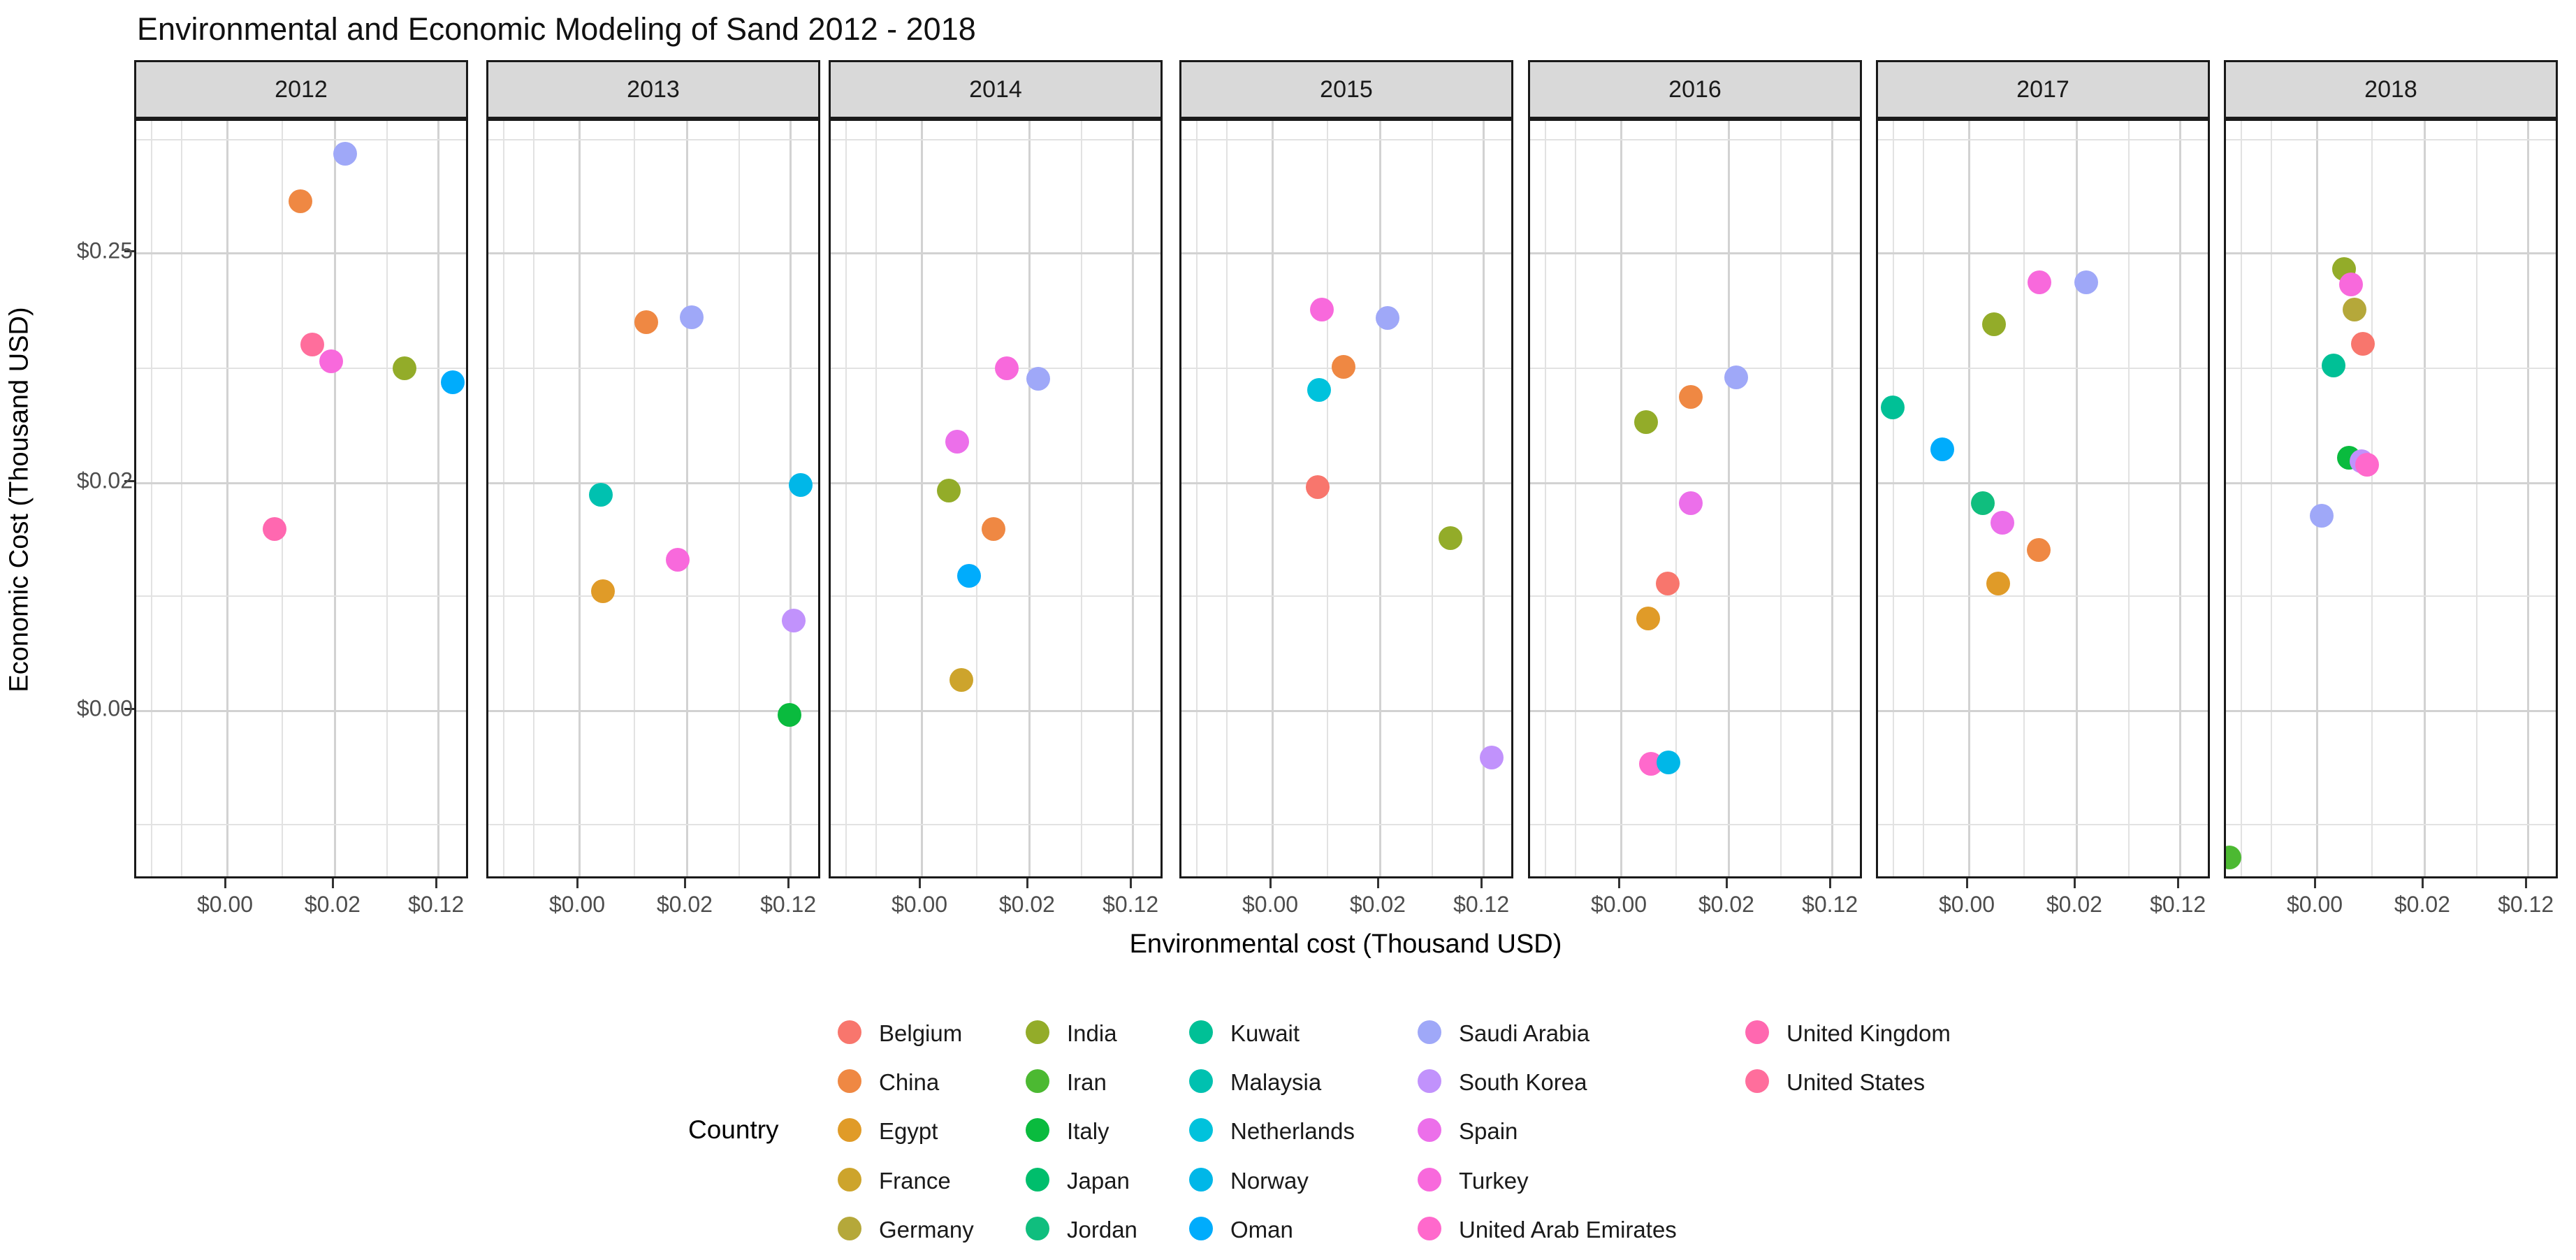  Describe the element at coordinates (1893, 407) in the screenshot. I see `point-kuwait` at that location.